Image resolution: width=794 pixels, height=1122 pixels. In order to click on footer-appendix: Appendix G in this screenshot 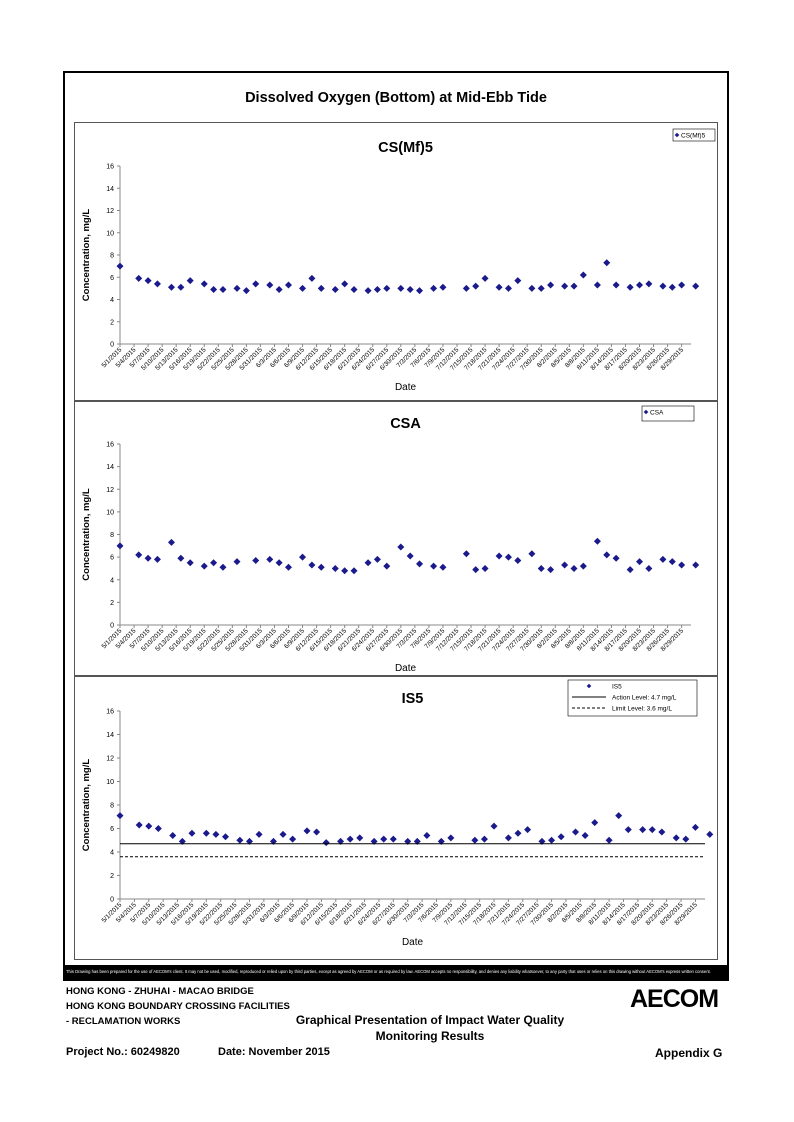, I will do `click(689, 1053)`.